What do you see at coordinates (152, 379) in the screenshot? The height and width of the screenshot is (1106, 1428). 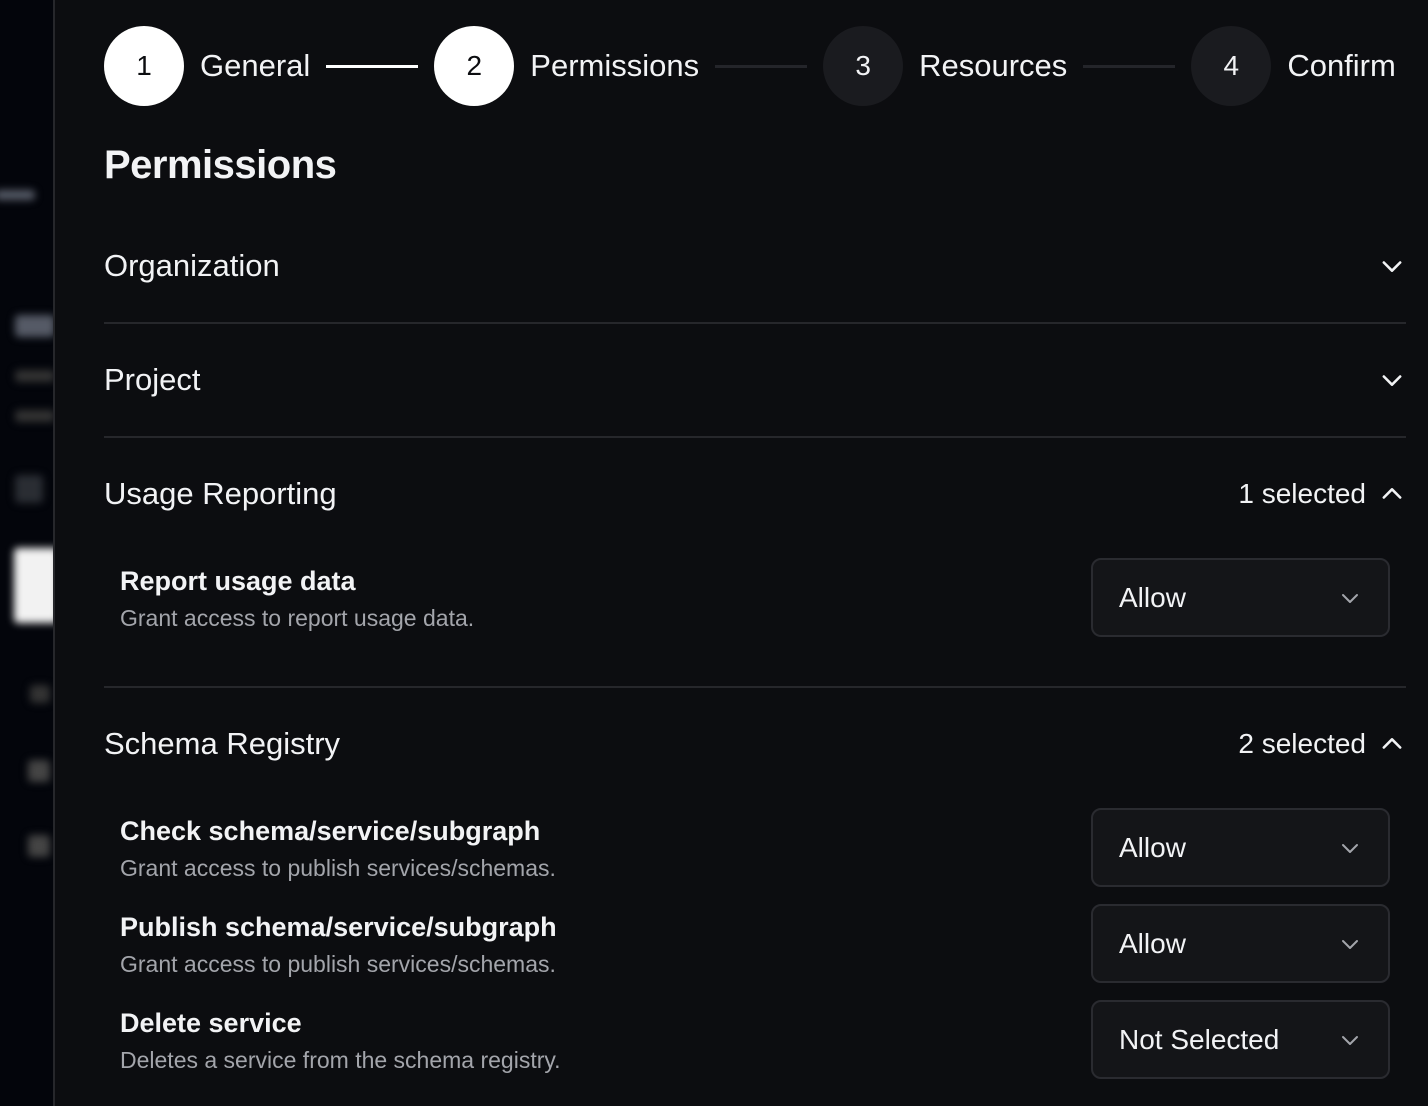 I see `section-title: Project` at bounding box center [152, 379].